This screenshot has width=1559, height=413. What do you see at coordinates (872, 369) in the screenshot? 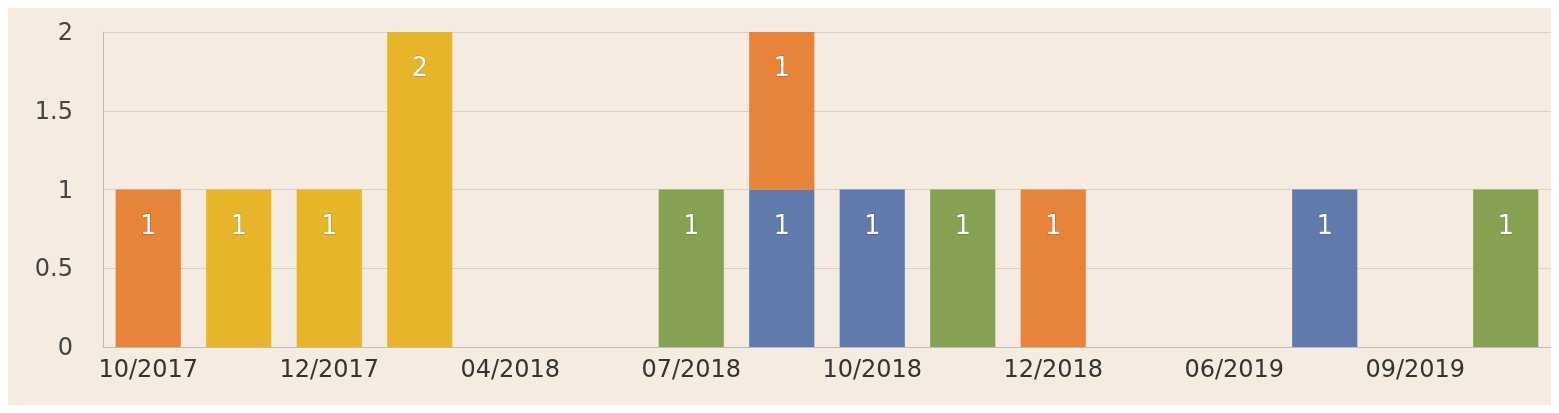
I see `x-tick-label: 10/2018` at bounding box center [872, 369].